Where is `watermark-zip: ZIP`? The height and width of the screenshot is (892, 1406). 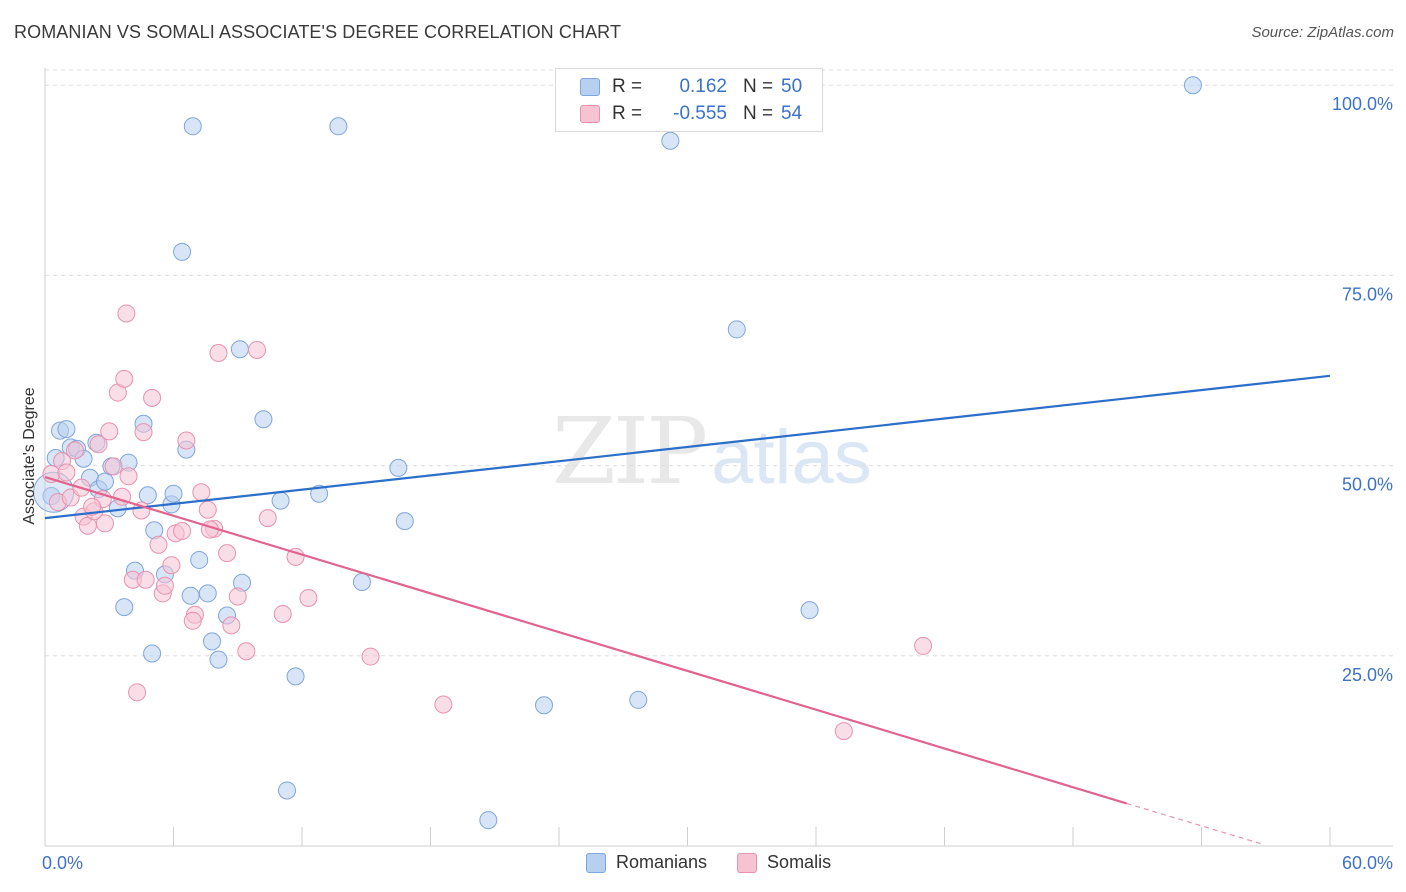
watermark-zip: ZIP is located at coordinates (630, 451).